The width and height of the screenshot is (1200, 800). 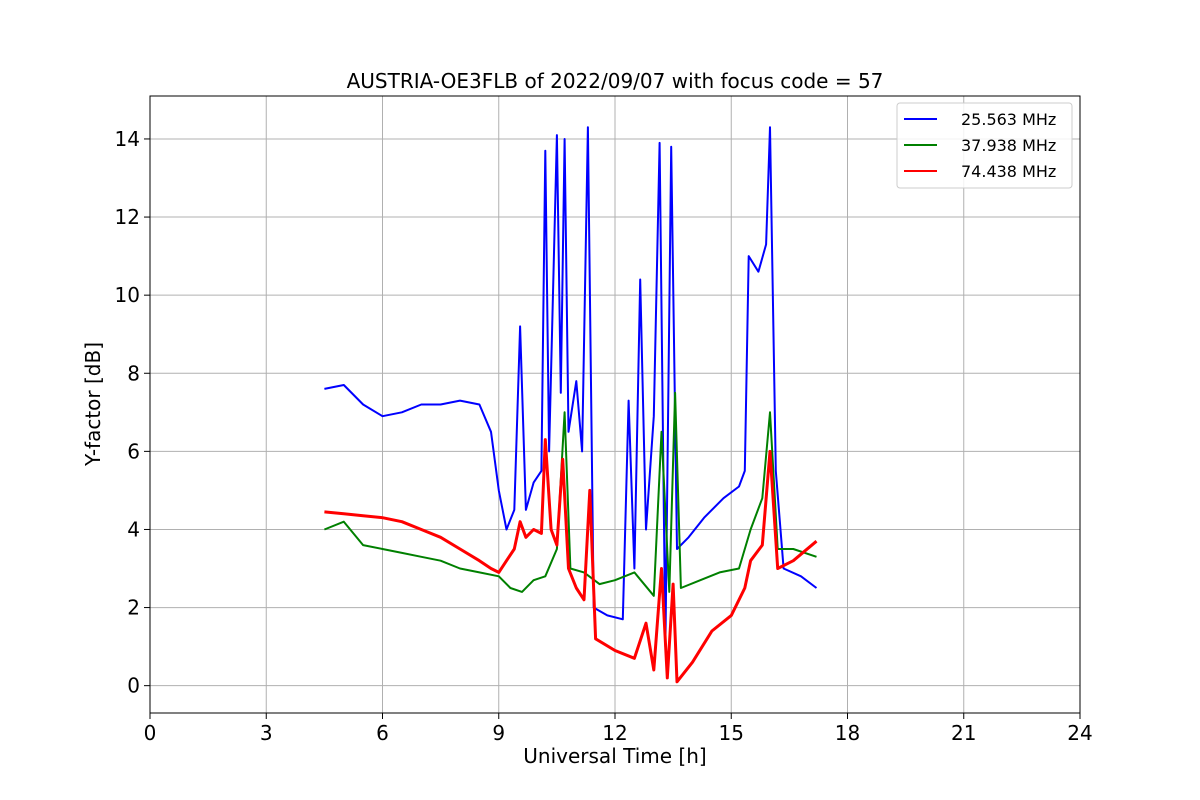 I want to click on y-axis-label: Y-factor [dB], so click(x=93, y=404).